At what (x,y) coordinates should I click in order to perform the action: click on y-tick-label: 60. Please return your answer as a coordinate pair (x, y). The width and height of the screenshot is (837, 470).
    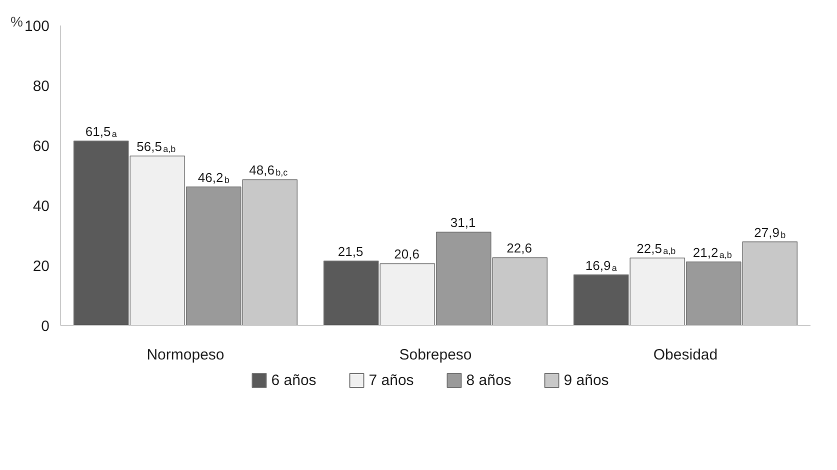
    Looking at the image, I should click on (41, 146).